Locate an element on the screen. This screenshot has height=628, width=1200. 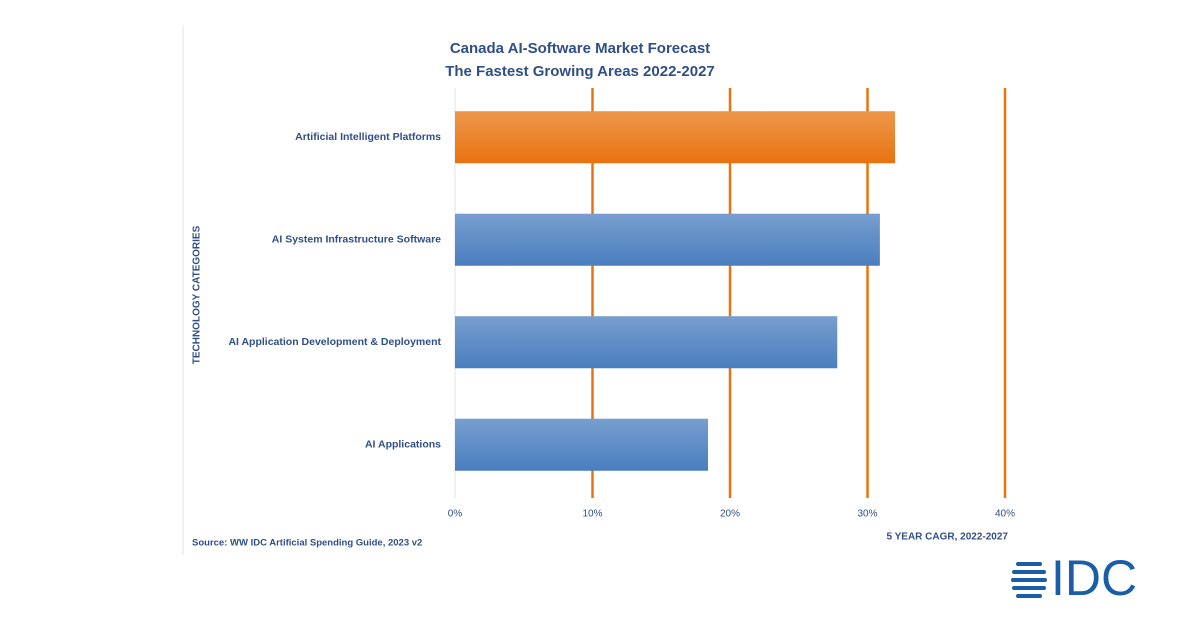
x-tick-label: 30% is located at coordinates (867, 514).